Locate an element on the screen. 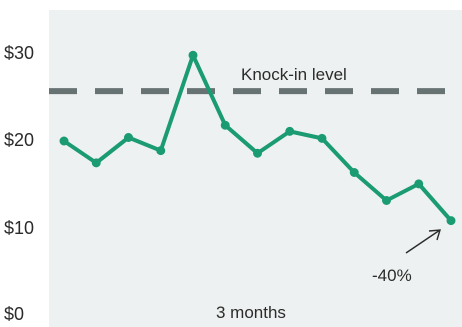 The height and width of the screenshot is (327, 462). x-axis-label: 3 months is located at coordinates (251, 312).